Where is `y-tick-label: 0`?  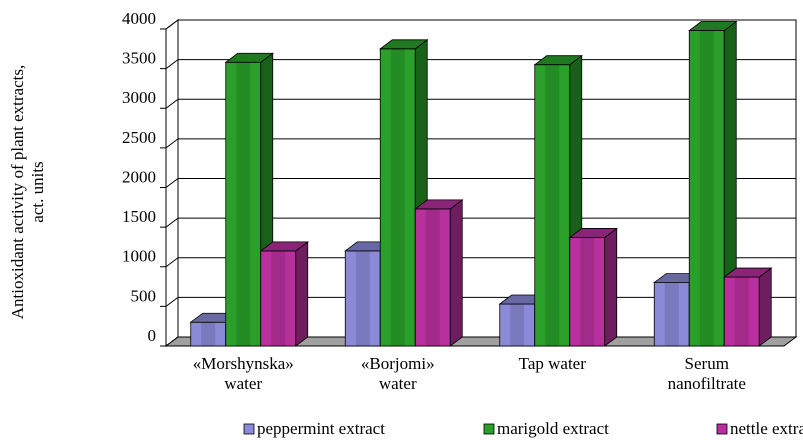 y-tick-label: 0 is located at coordinates (152, 335).